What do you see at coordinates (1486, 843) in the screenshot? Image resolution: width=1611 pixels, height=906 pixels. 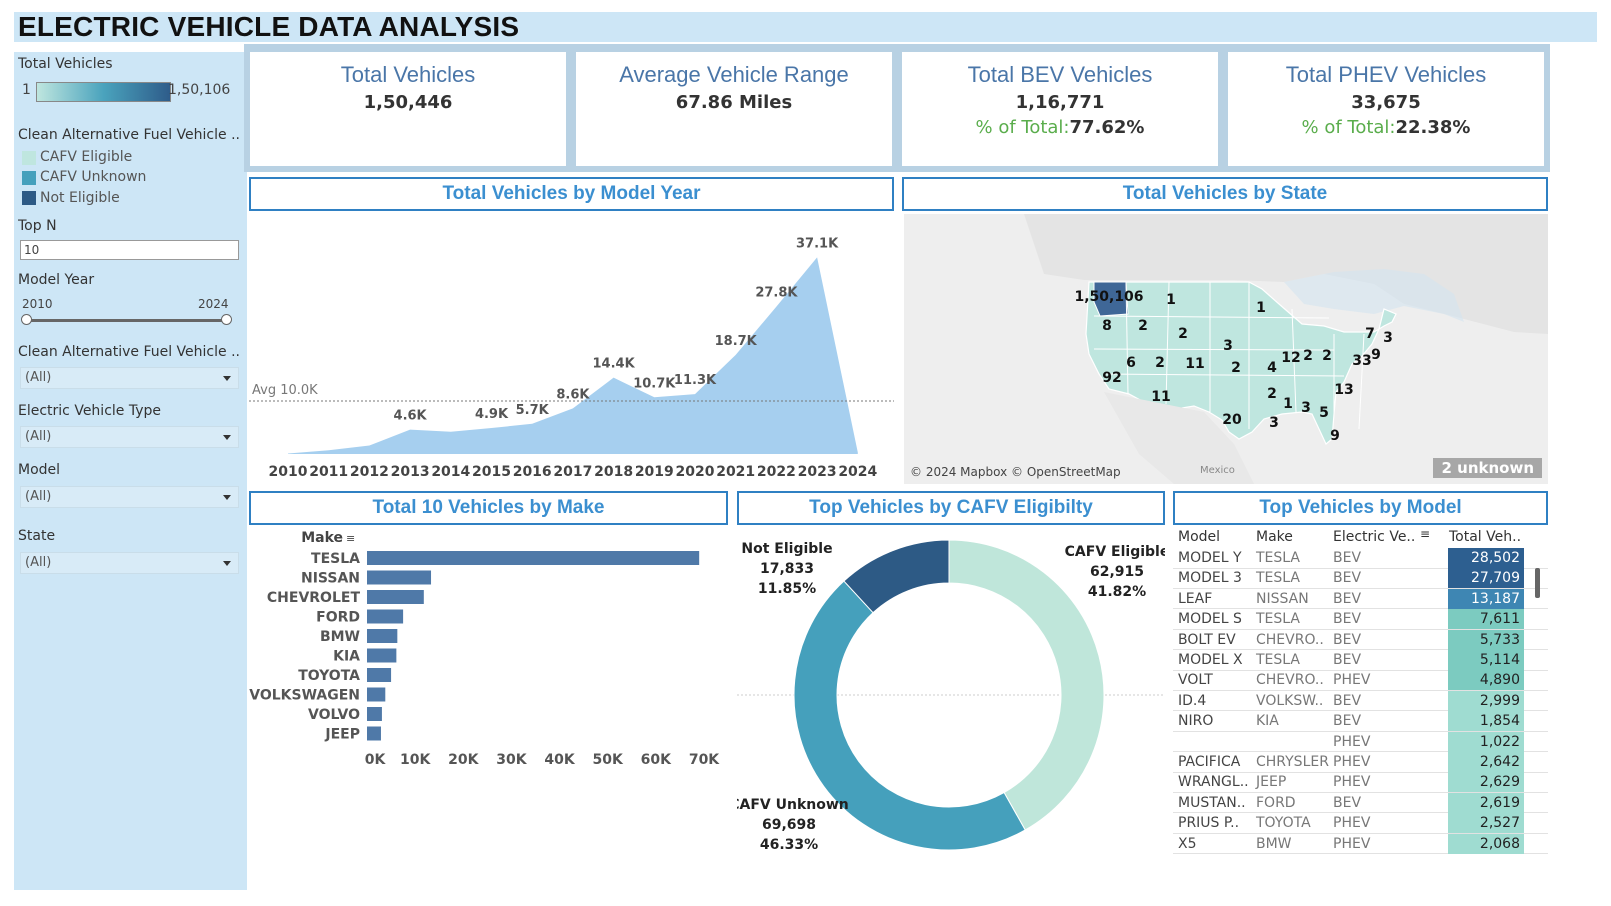 I see `cell-total: 2,068` at bounding box center [1486, 843].